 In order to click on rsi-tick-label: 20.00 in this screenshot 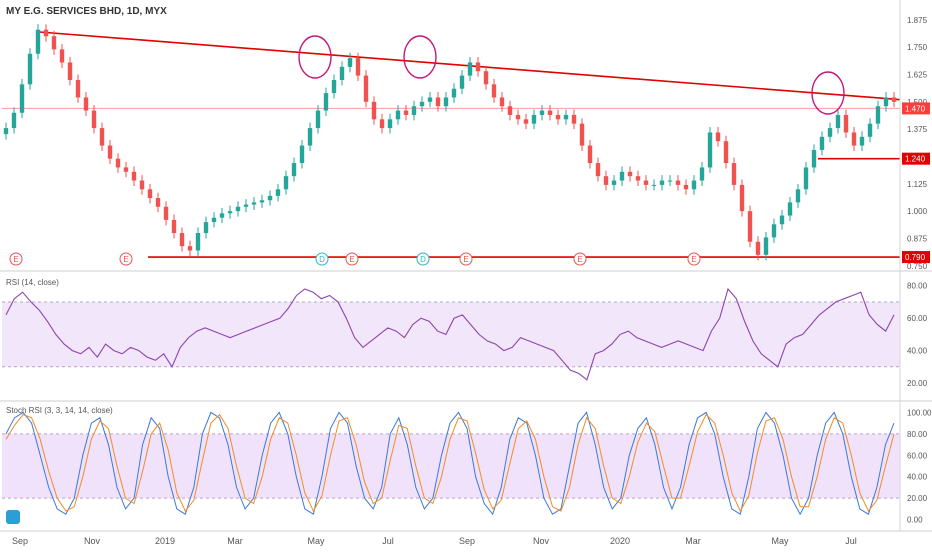, I will do `click(917, 383)`.